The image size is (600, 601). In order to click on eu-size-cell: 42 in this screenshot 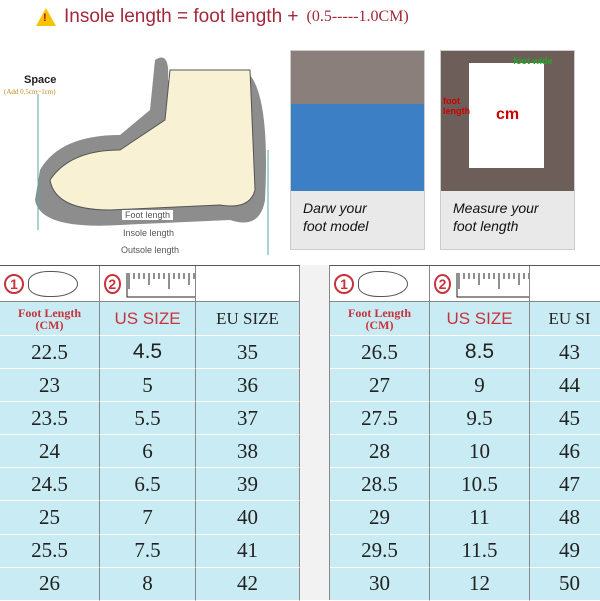, I will do `click(248, 584)`.